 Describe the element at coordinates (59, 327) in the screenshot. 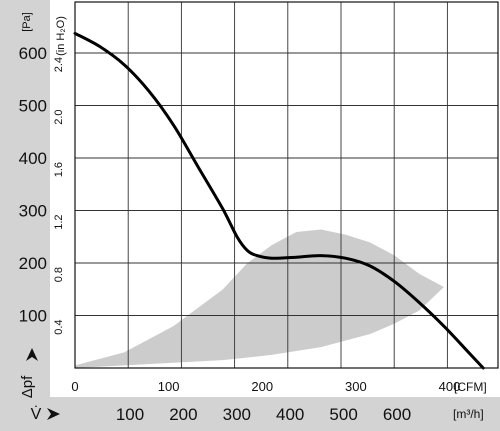

I see `y-tick-label-inh2o: 0.4` at that location.